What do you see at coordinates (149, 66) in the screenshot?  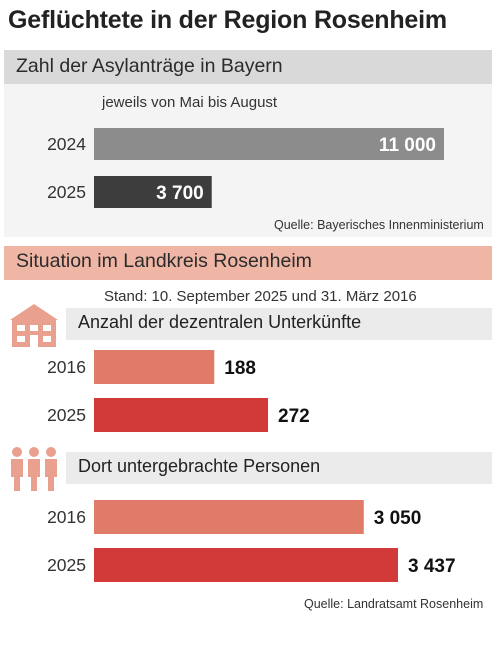 I see `section1-heading: Zahl der Asylanträge in Bayern` at bounding box center [149, 66].